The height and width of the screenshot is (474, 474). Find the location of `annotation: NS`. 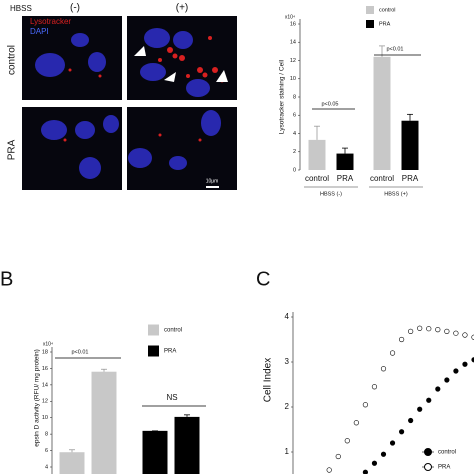

annotation: NS is located at coordinates (171, 397).